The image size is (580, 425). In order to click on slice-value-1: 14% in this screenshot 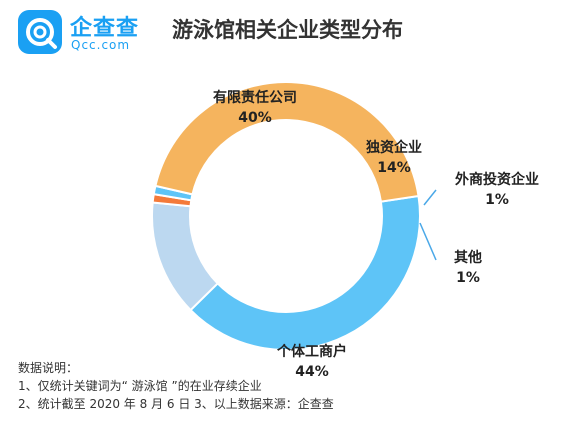, I will do `click(394, 168)`.